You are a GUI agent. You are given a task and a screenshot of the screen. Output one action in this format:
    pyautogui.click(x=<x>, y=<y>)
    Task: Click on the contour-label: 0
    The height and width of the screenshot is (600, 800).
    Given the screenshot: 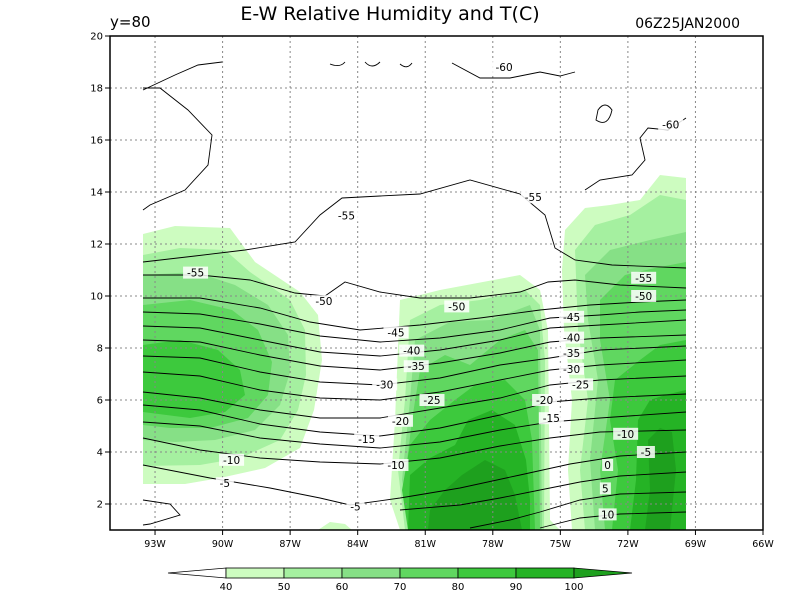 What is the action you would take?
    pyautogui.click(x=607, y=466)
    